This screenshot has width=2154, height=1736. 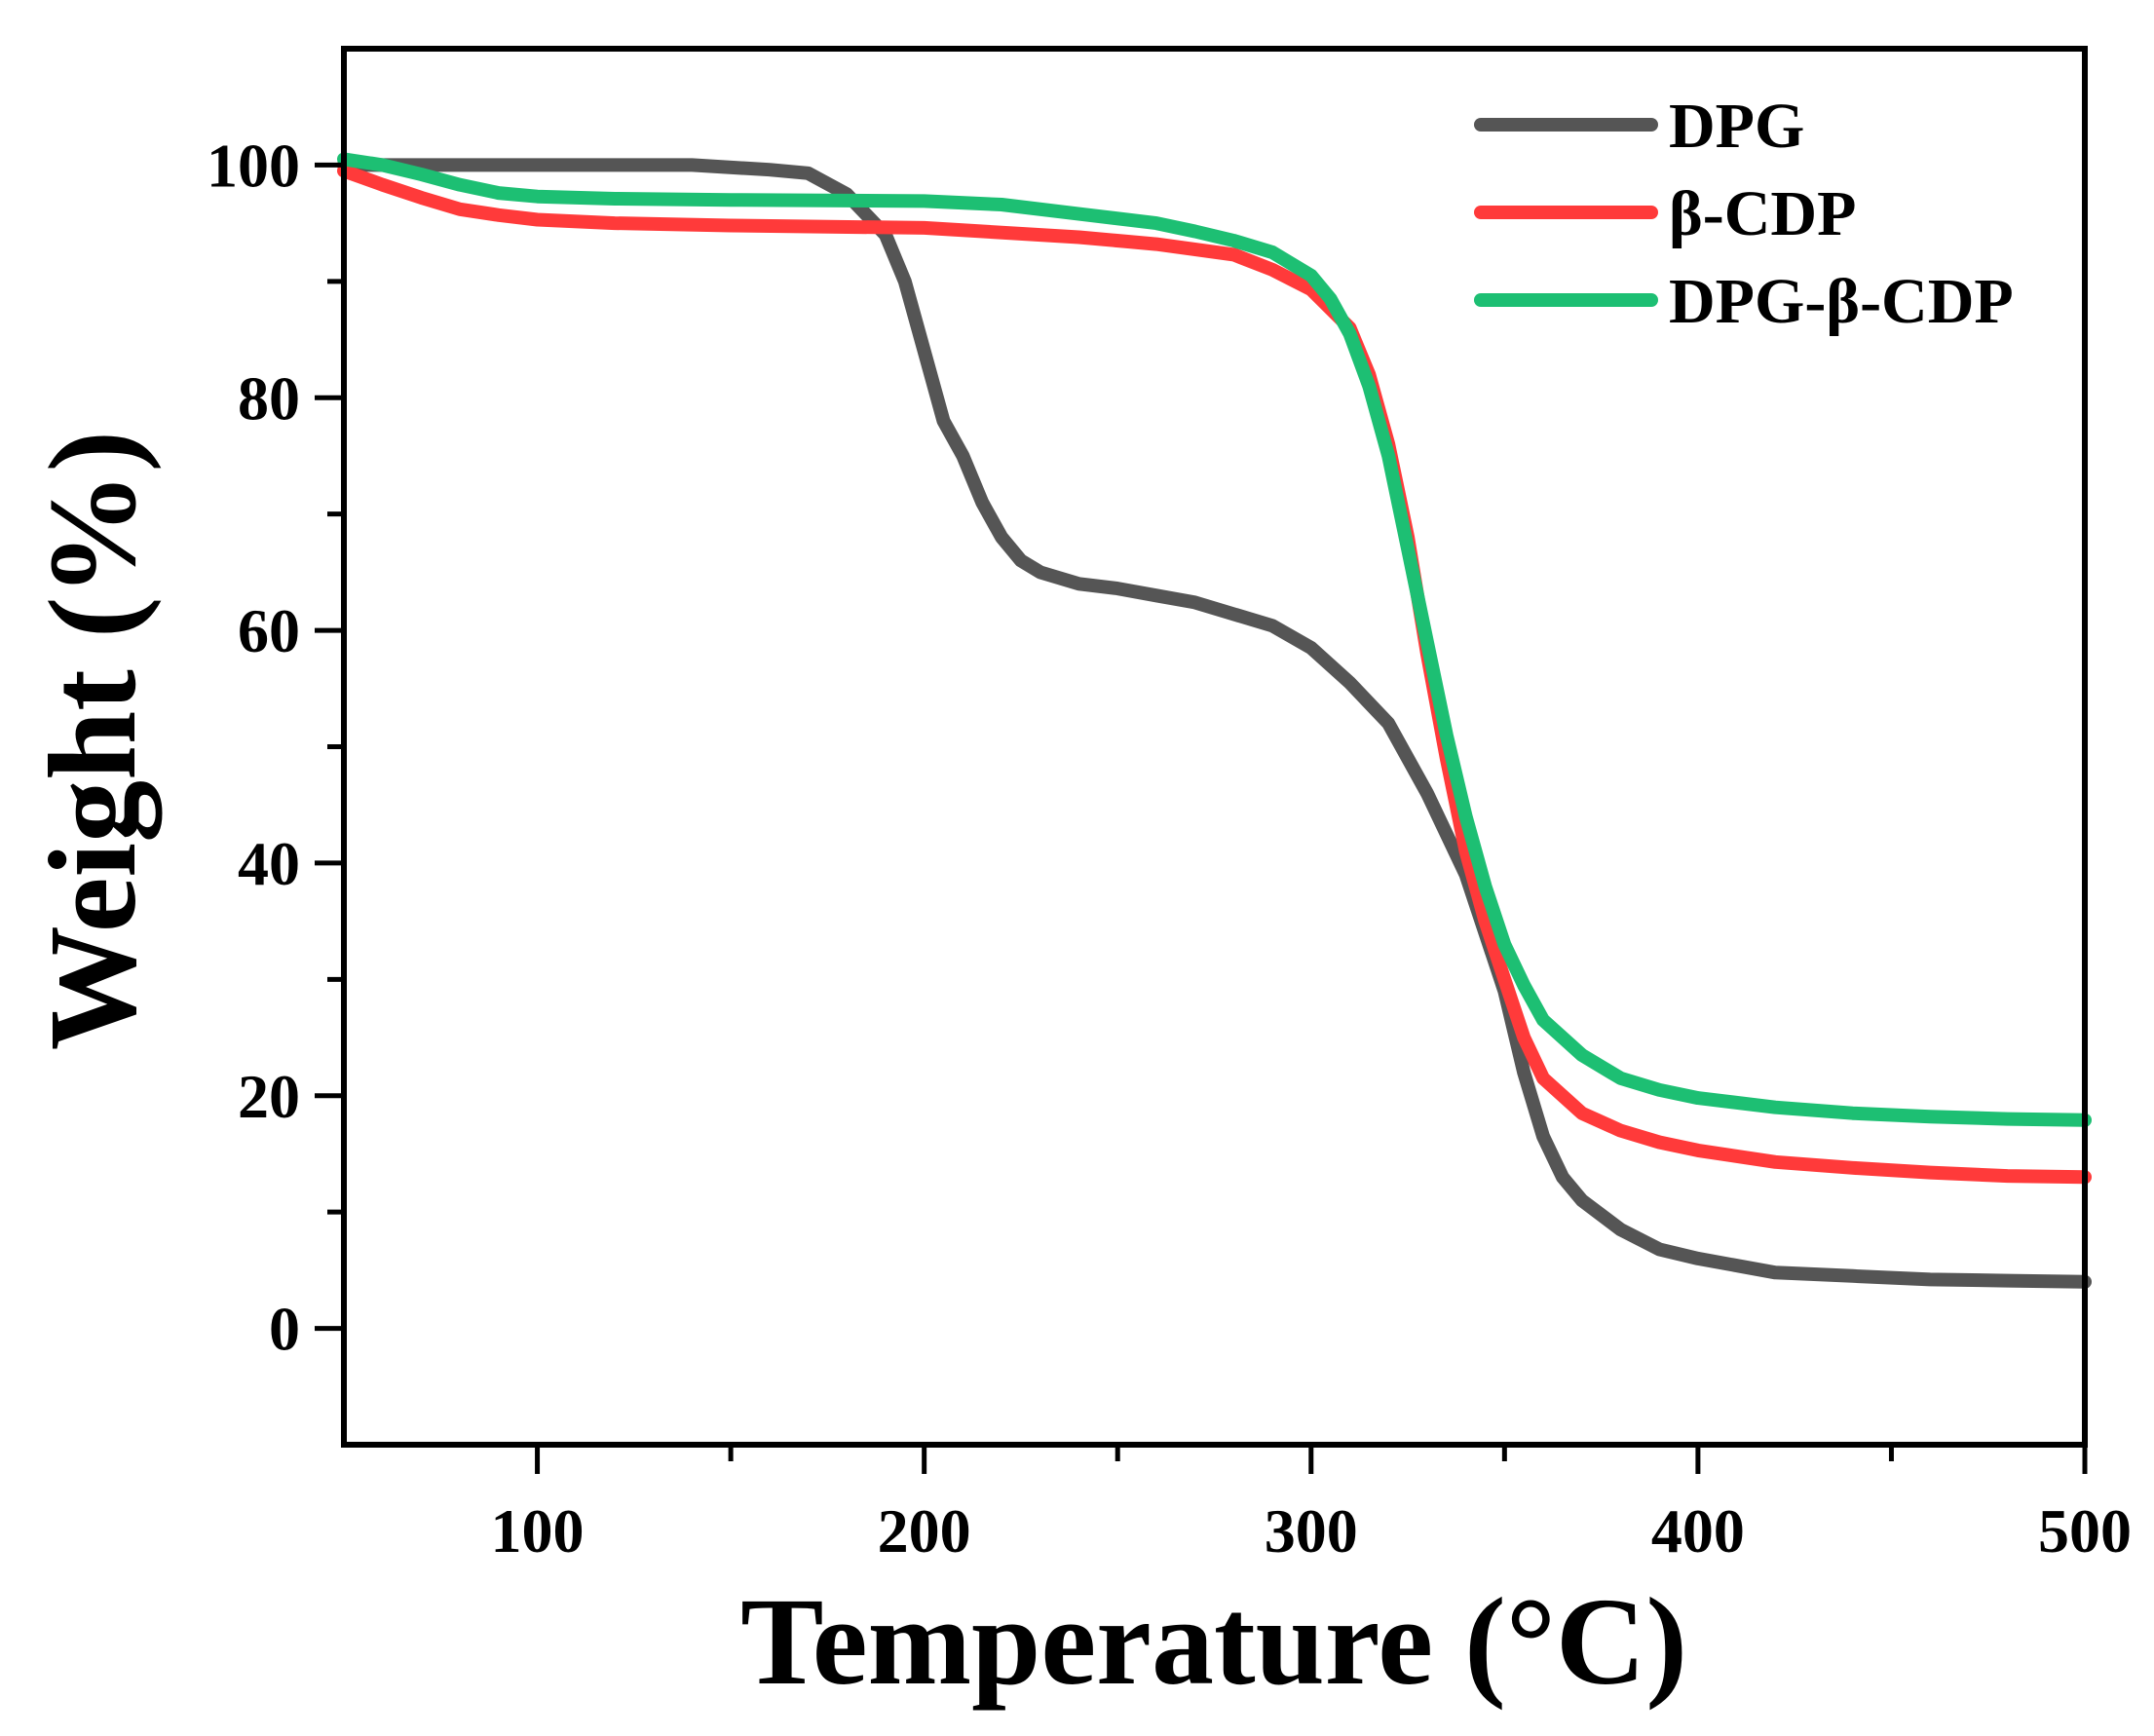 I want to click on legend-label-2: DPG-β-CDP, so click(x=1842, y=301).